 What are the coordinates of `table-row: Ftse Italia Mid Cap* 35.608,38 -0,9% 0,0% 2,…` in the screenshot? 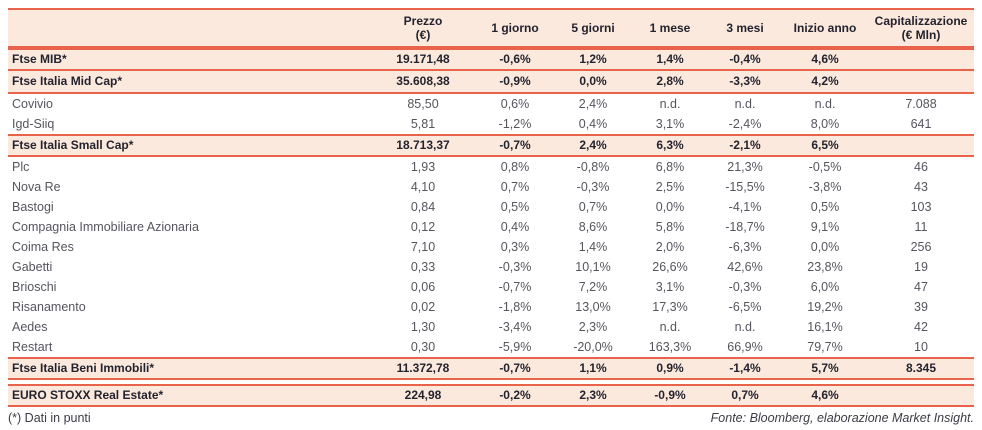 It's located at (491, 82).